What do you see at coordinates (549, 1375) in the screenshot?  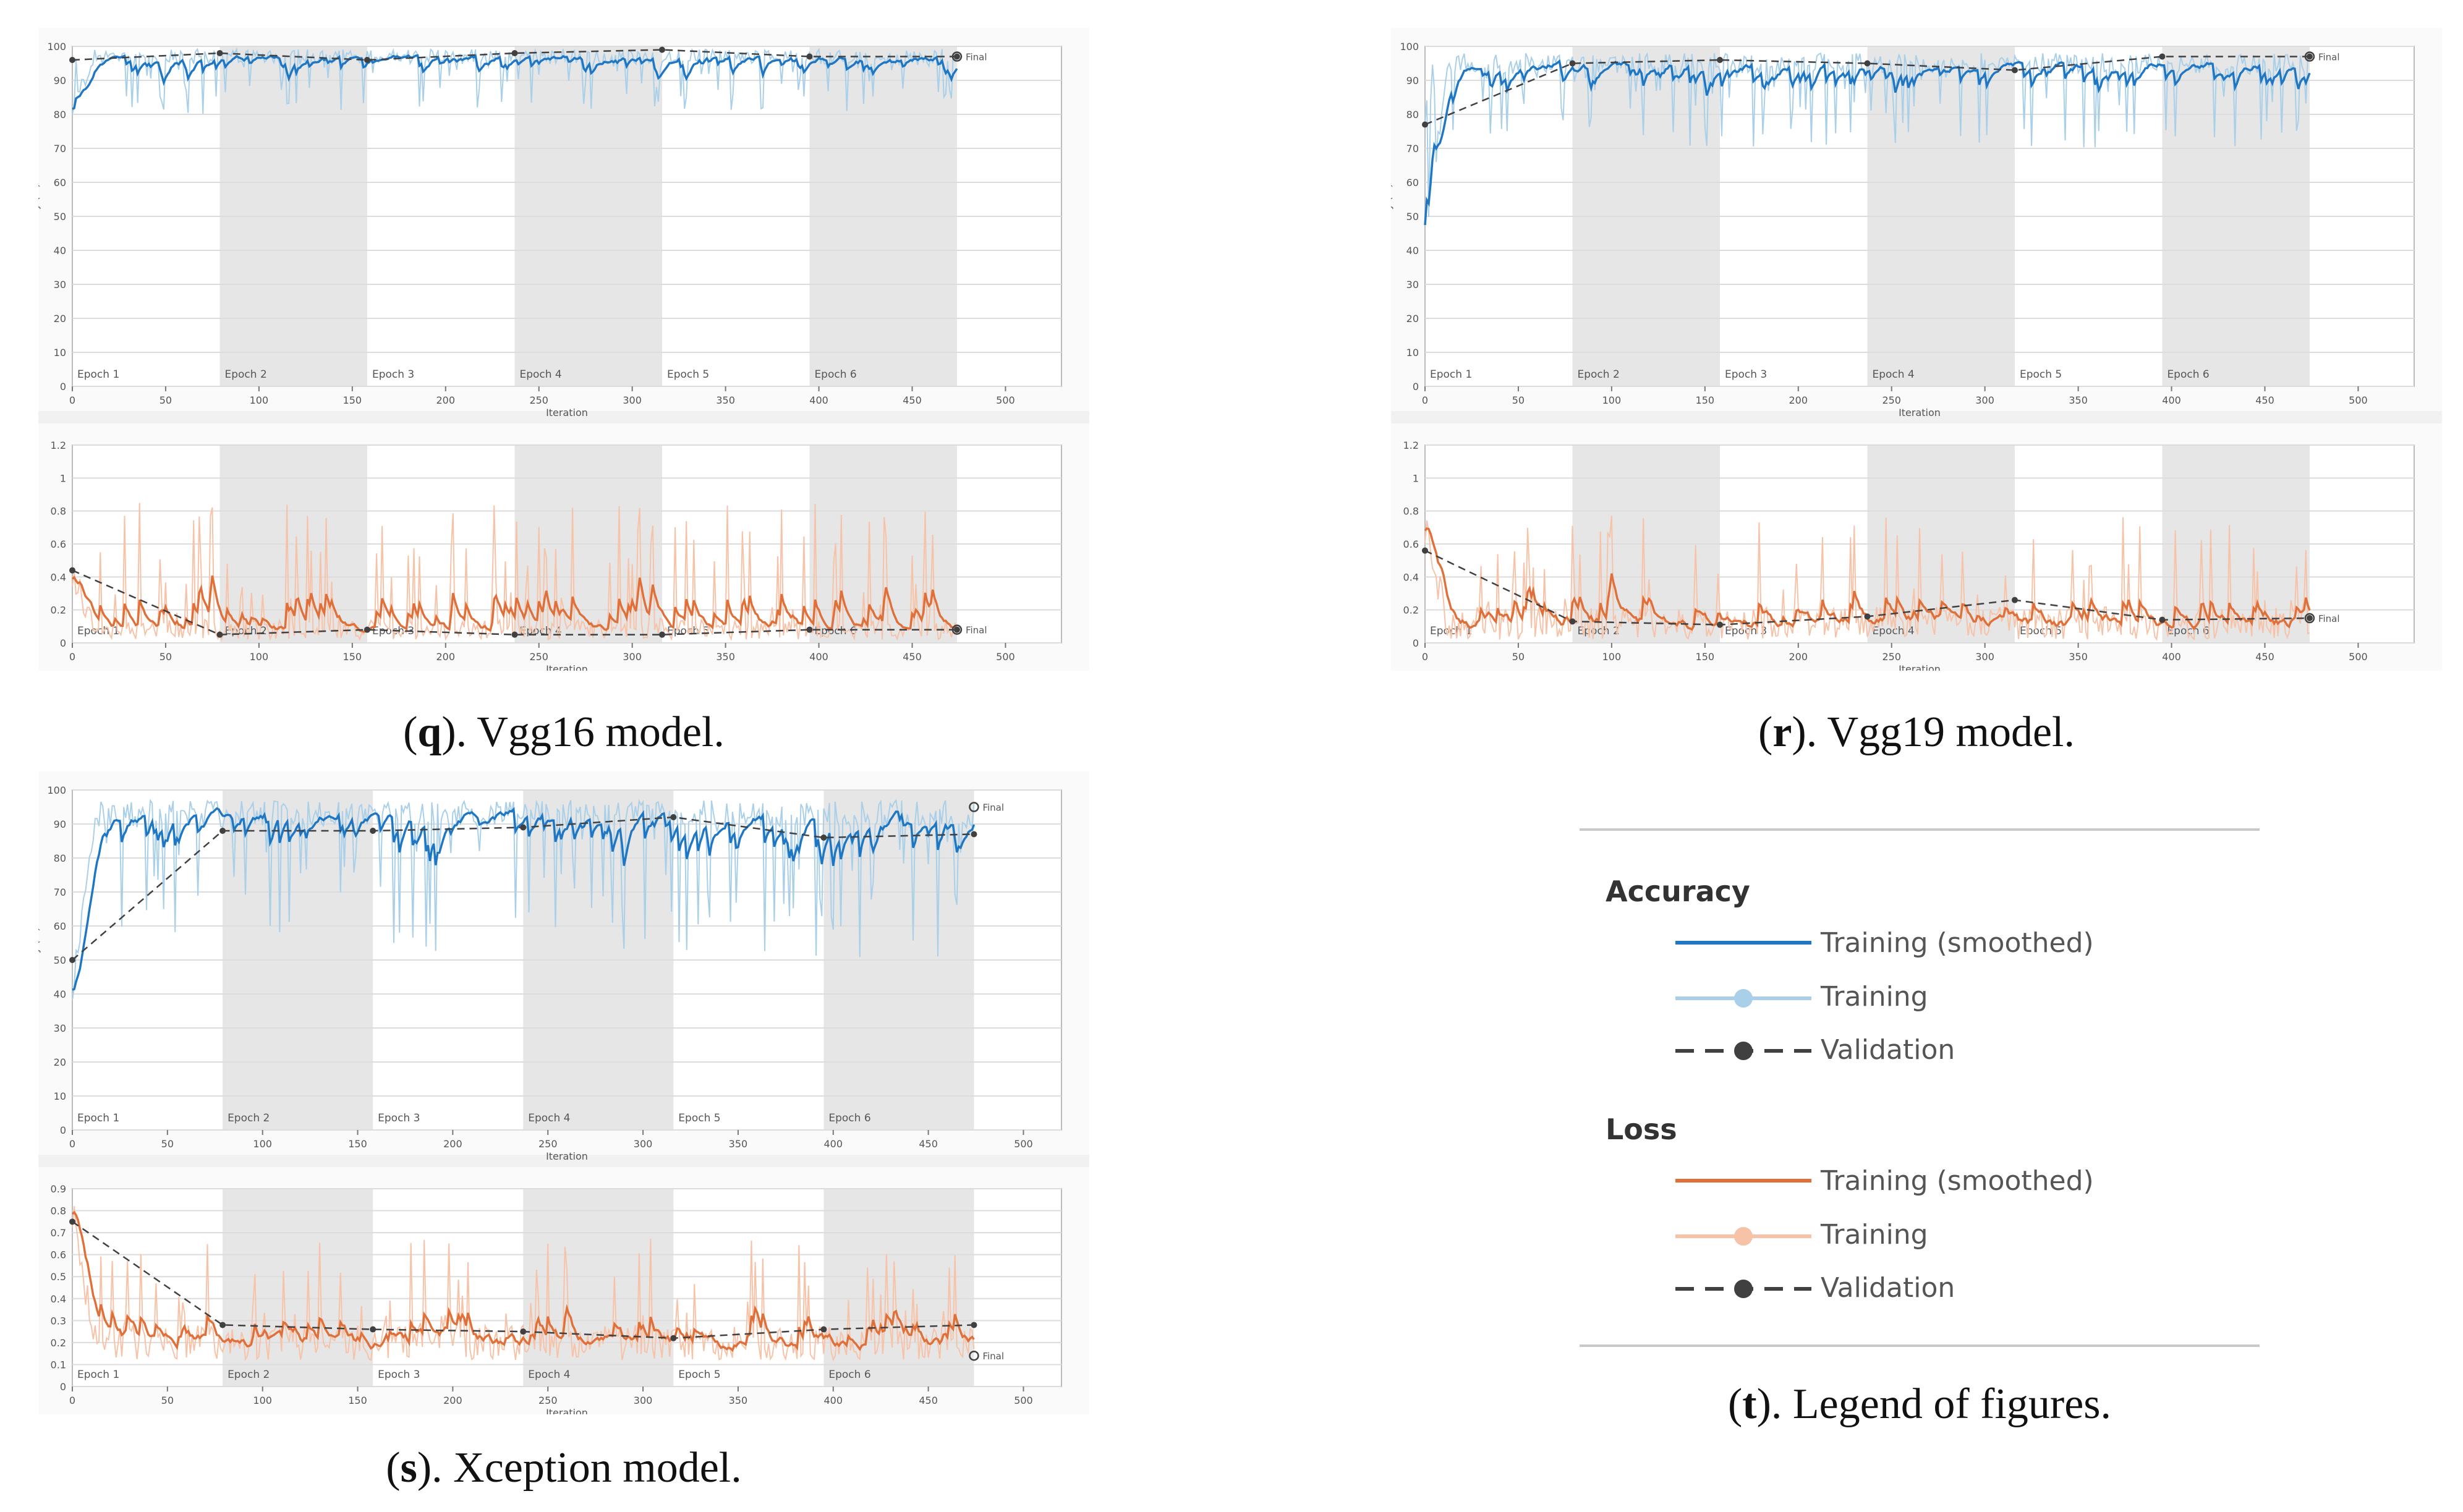 I see `loss-epoch-label: Epoch 4` at bounding box center [549, 1375].